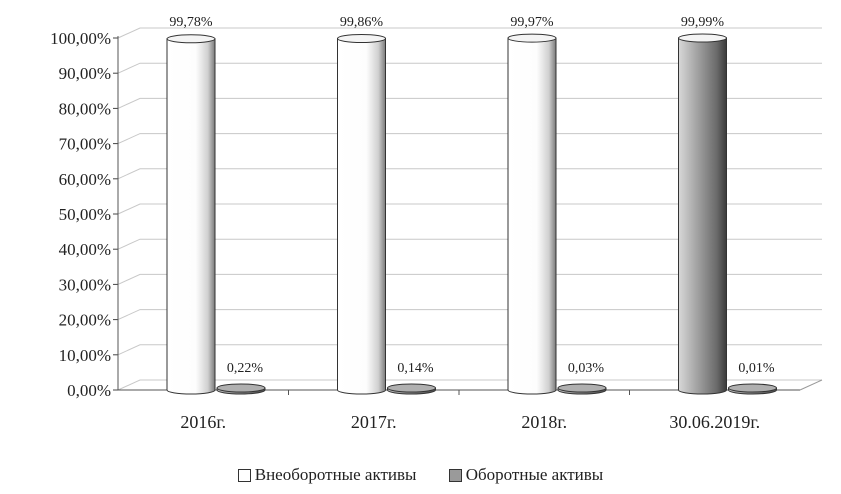 The width and height of the screenshot is (841, 494). Describe the element at coordinates (245, 368) in the screenshot. I see `data-label: 0,22%` at that location.